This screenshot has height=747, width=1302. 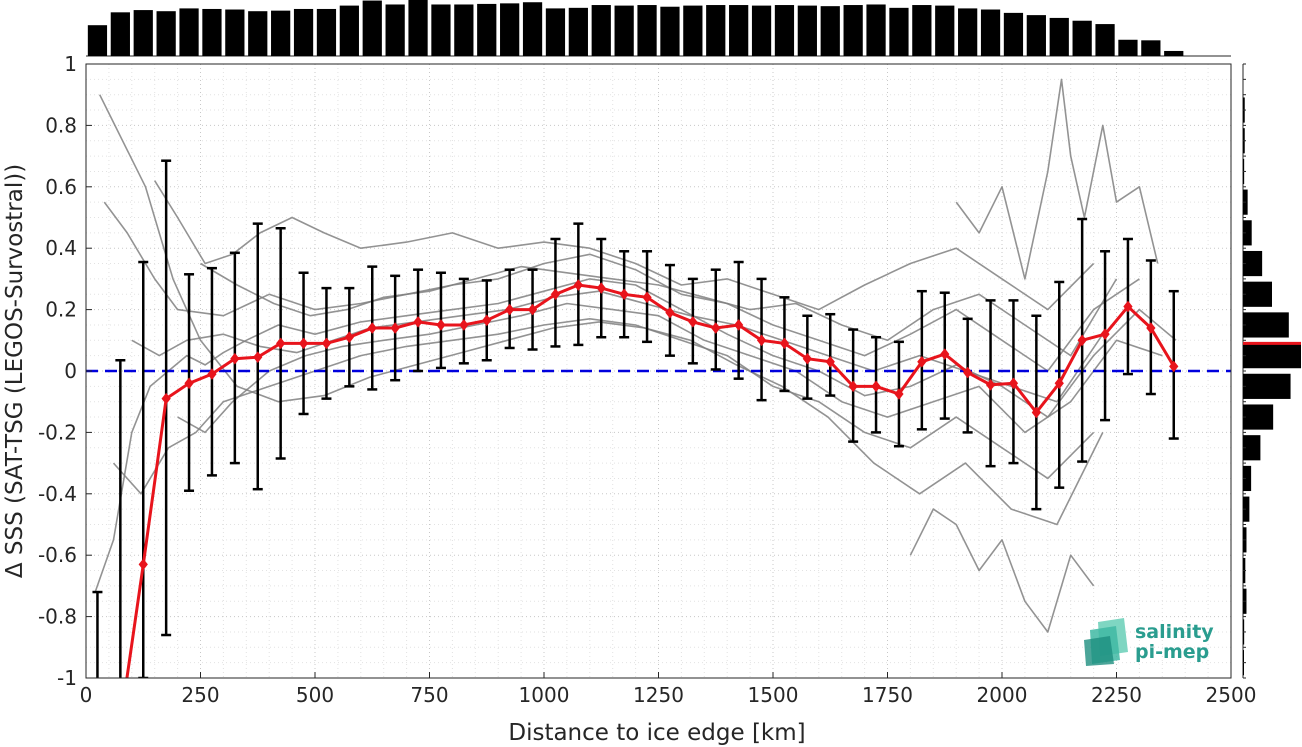 What do you see at coordinates (658, 28) in the screenshot?
I see `top-histogram` at bounding box center [658, 28].